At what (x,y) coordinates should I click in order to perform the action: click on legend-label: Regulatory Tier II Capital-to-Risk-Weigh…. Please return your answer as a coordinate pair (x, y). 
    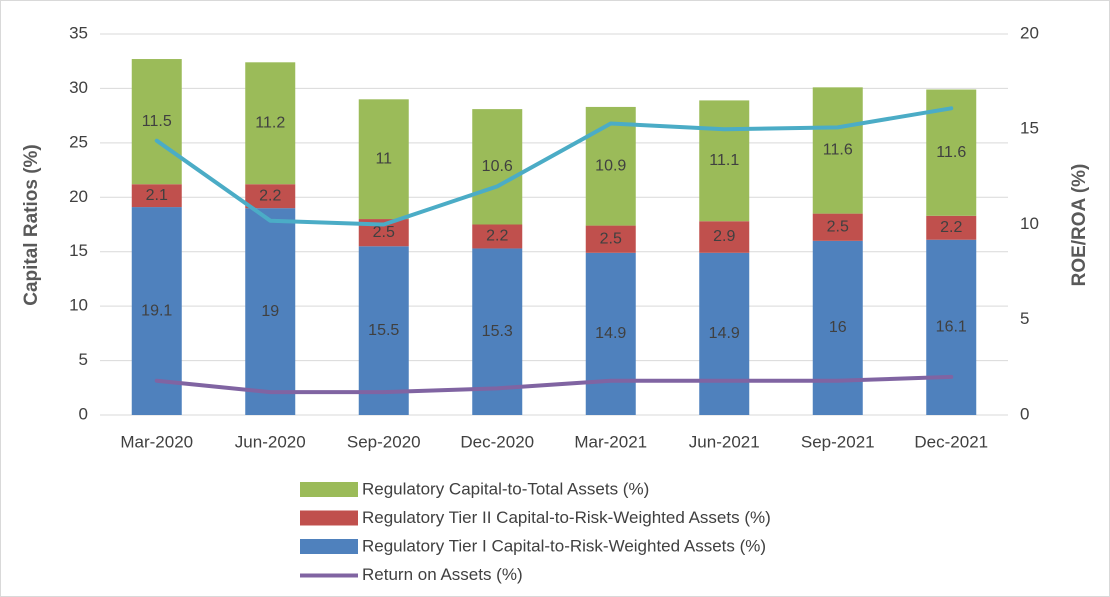
    Looking at the image, I should click on (566, 517).